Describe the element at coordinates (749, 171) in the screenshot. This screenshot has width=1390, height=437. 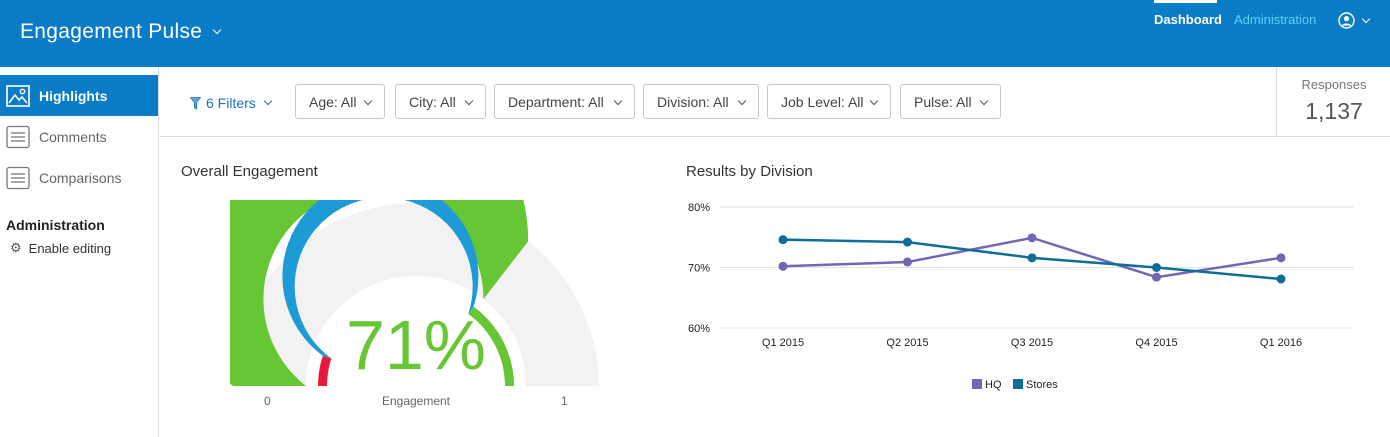
I see `line-chart-title: Results by Division` at that location.